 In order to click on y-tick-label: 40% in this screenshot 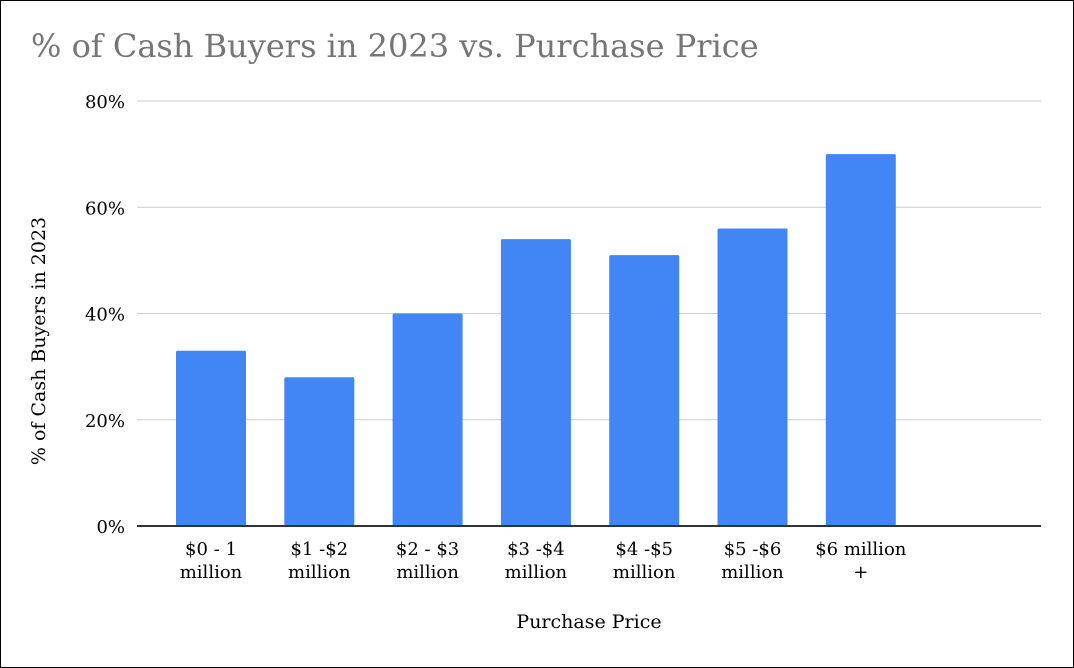, I will do `click(105, 315)`.